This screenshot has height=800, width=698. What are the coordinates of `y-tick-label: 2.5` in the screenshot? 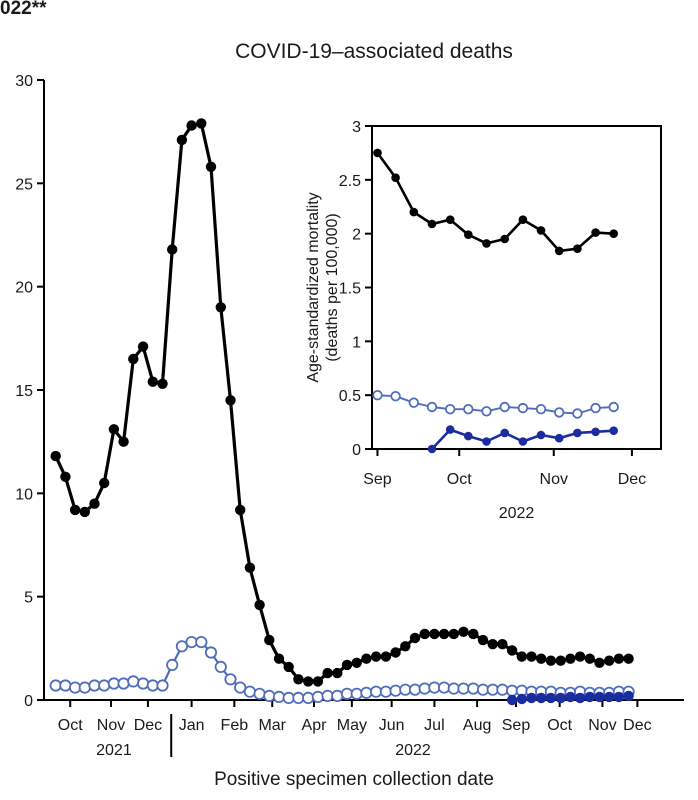 It's located at (350, 181).